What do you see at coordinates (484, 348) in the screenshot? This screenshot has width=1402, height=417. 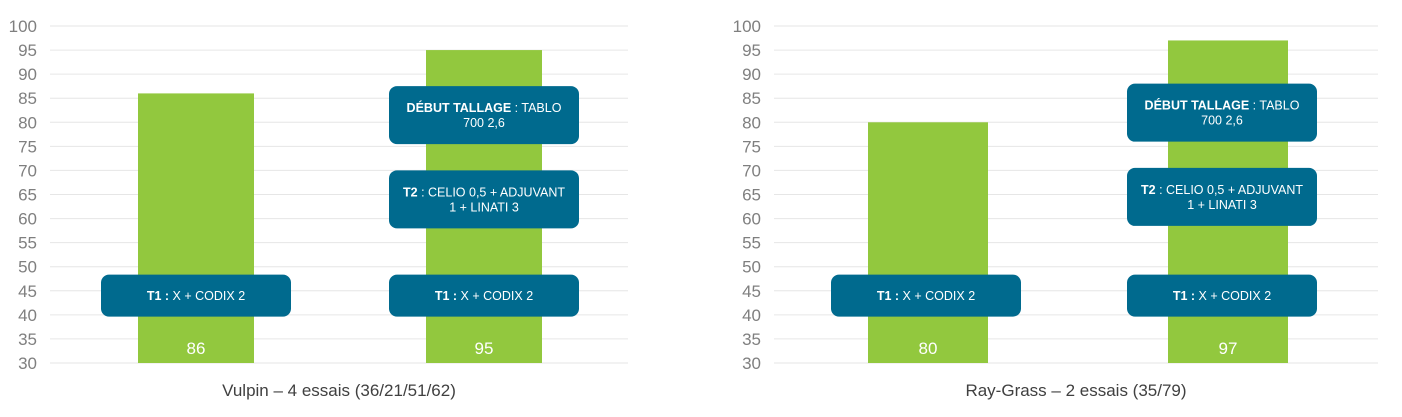 I see `bar-value-label: 95` at bounding box center [484, 348].